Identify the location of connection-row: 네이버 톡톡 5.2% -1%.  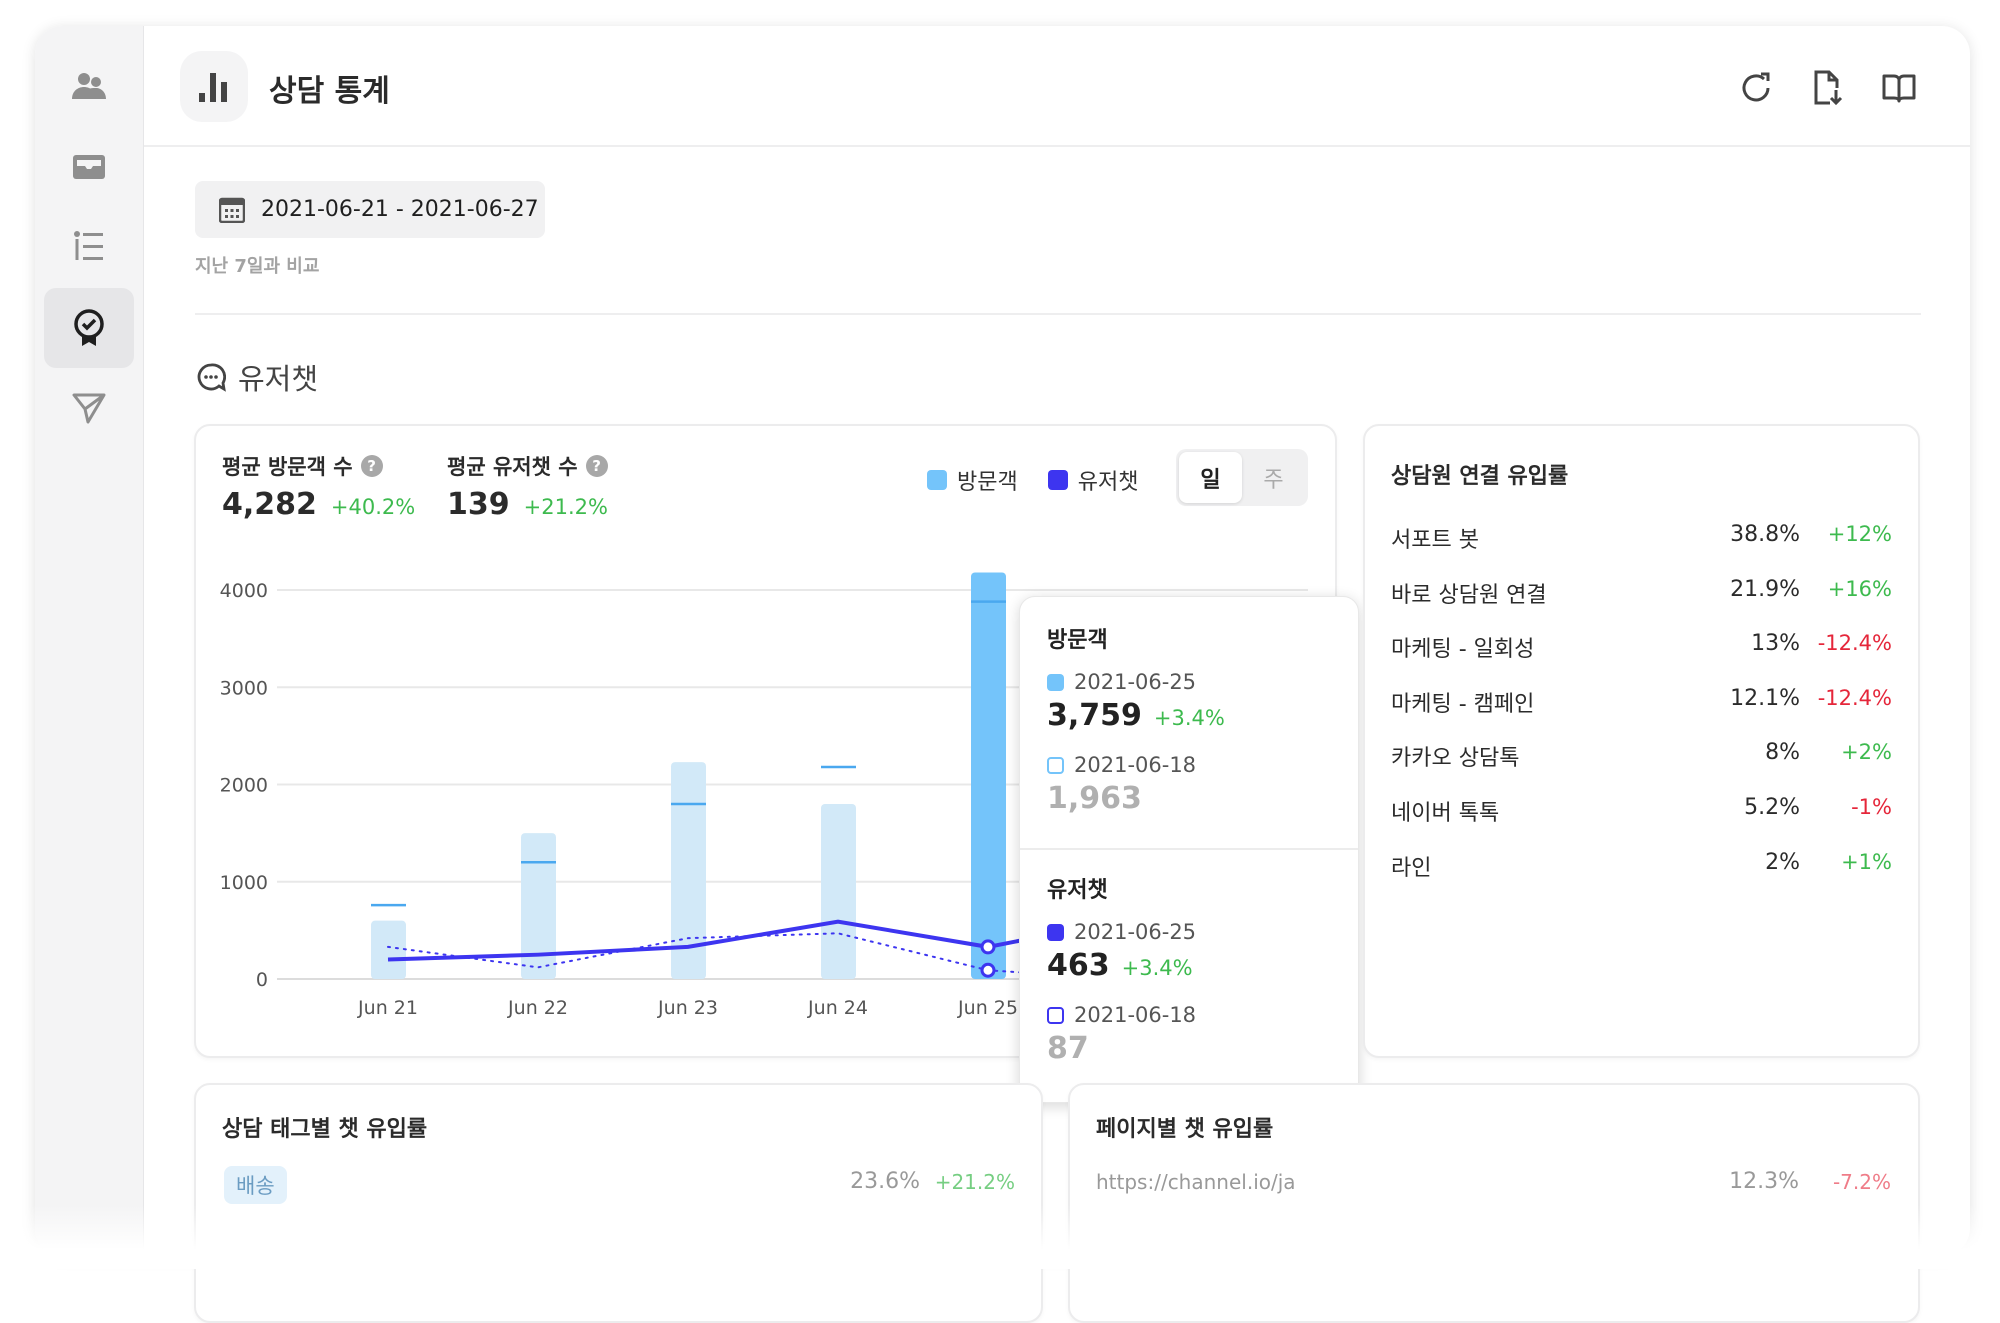
(1641, 811).